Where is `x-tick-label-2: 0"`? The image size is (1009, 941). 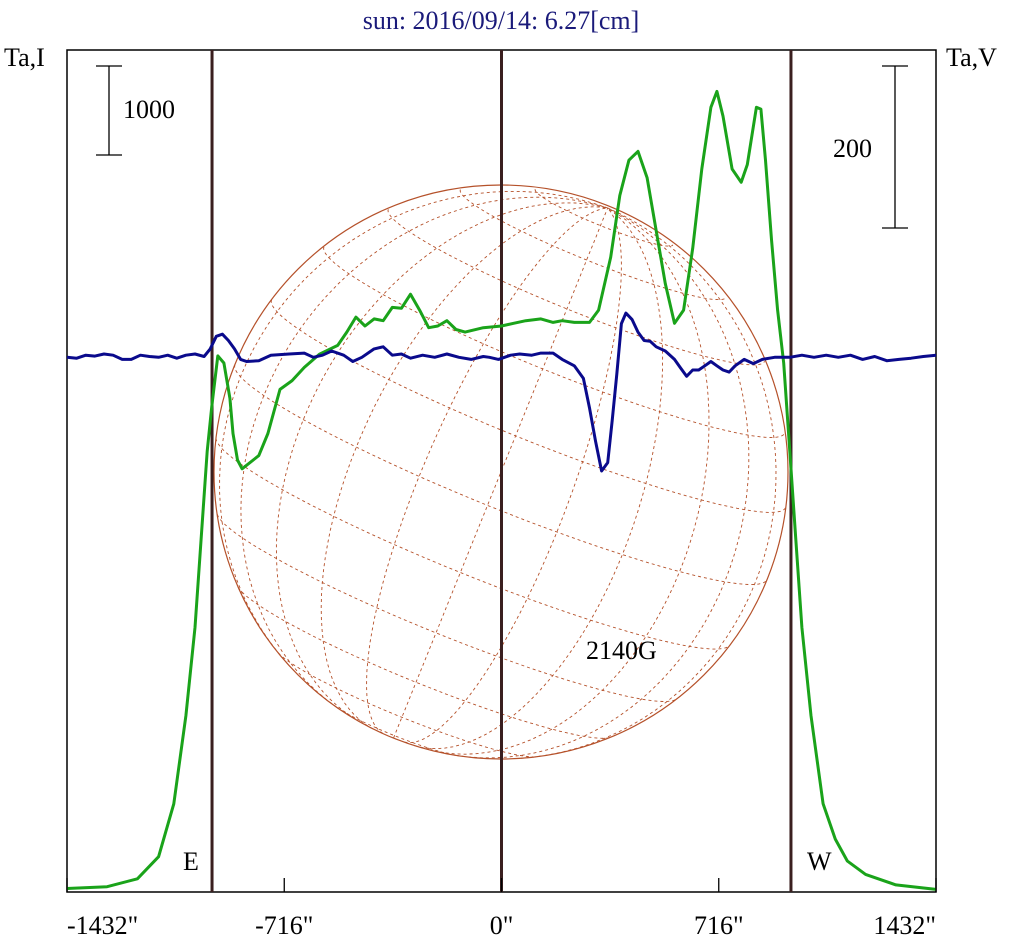
x-tick-label-2: 0" is located at coordinates (502, 925).